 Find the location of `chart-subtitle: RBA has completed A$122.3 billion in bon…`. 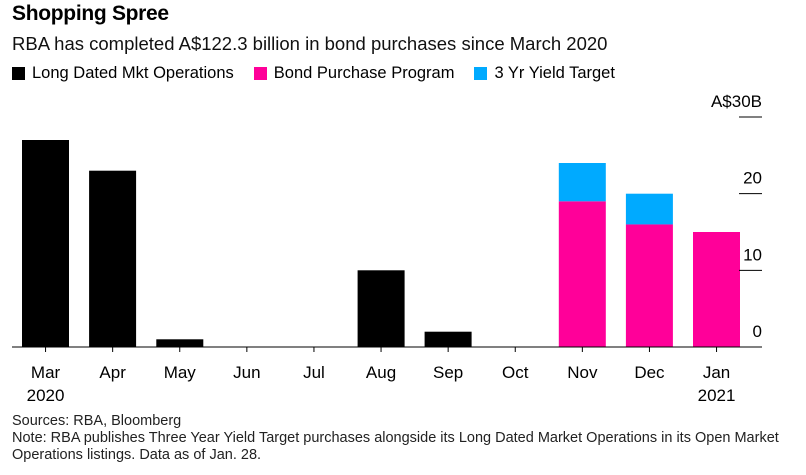

chart-subtitle: RBA has completed A$122.3 billion in bon… is located at coordinates (310, 43).